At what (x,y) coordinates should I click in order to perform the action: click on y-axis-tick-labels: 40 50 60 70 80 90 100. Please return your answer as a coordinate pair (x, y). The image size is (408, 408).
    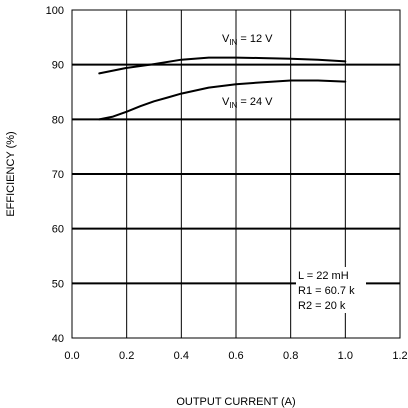
    Looking at the image, I should click on (55, 175).